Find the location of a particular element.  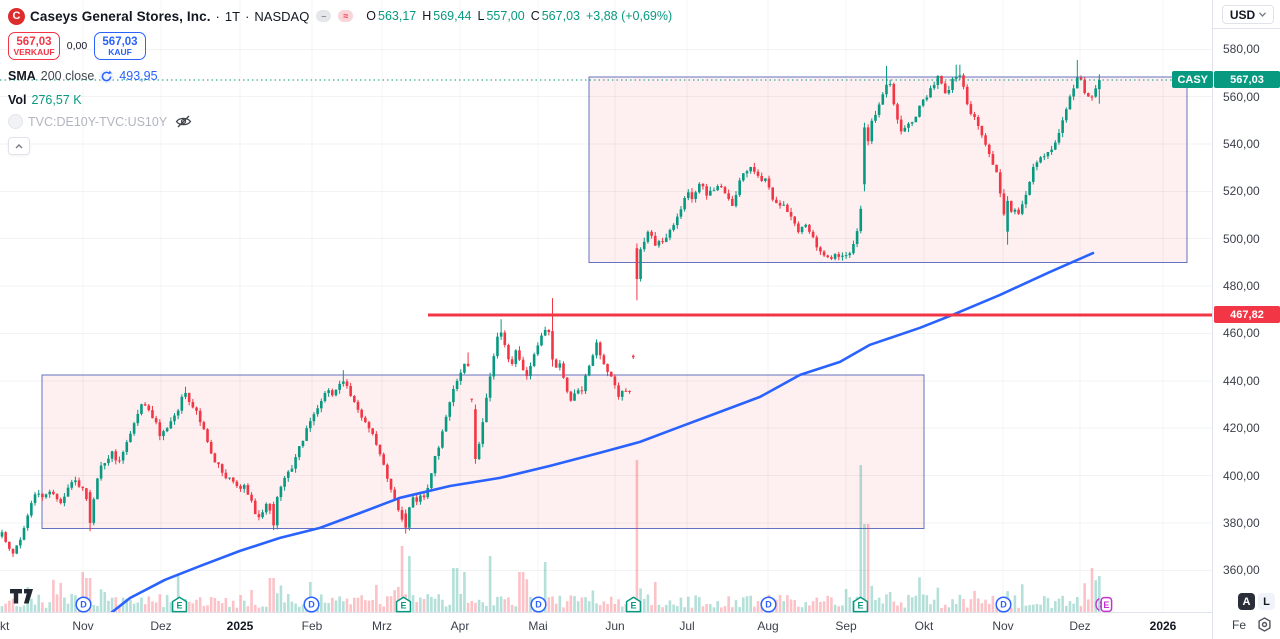

last-price-label: CASY 567,03 is located at coordinates (1226, 80).